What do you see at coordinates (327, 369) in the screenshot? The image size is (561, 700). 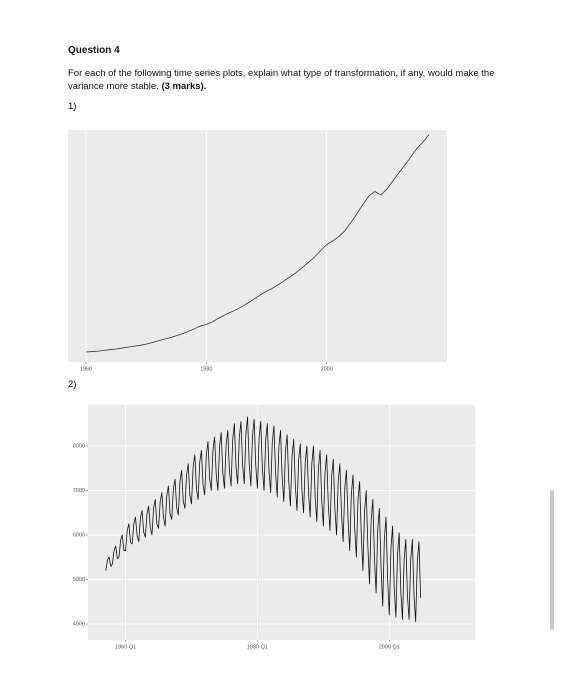 I see `x-tick-label: 2000` at bounding box center [327, 369].